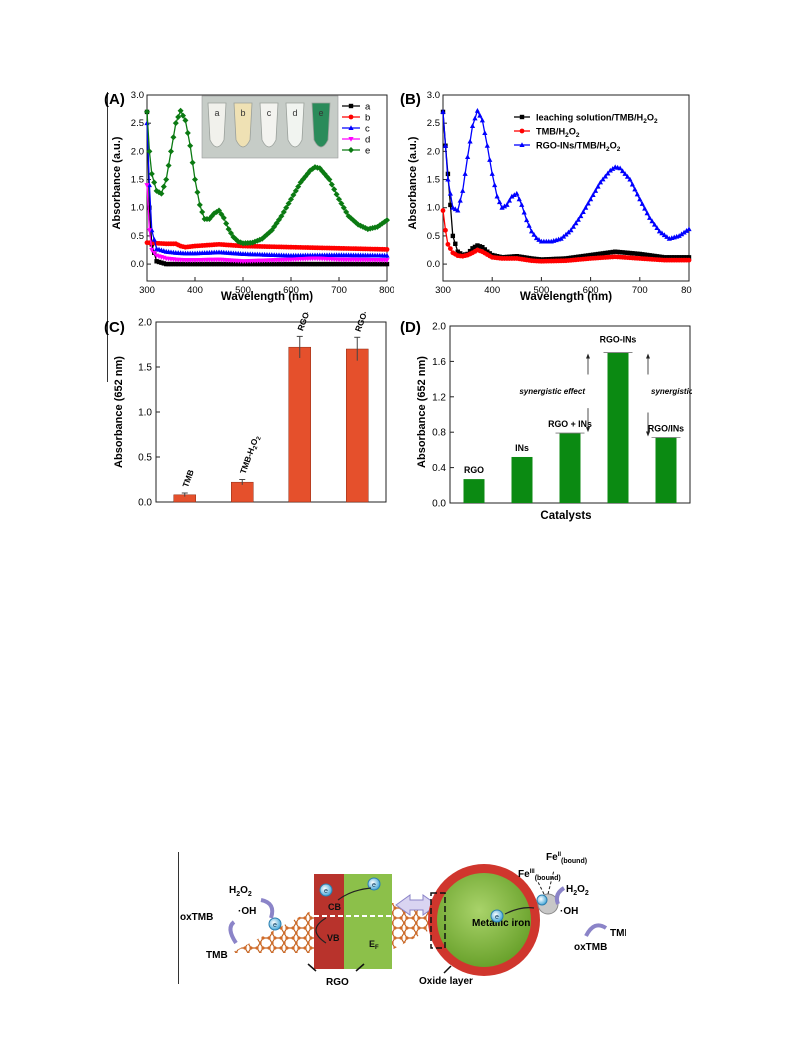 This screenshot has width=793, height=1057. What do you see at coordinates (558, 133) in the screenshot?
I see `legend-label: TMB/H2O2` at bounding box center [558, 133].